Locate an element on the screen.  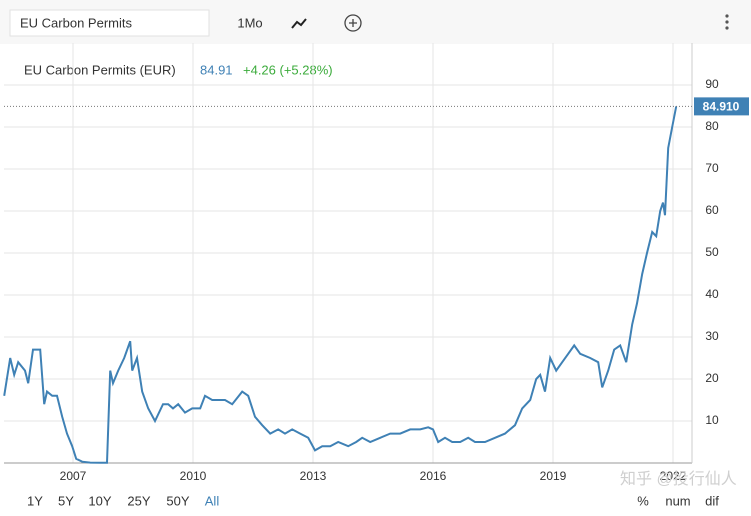
range-button: 5Y is located at coordinates (66, 500).